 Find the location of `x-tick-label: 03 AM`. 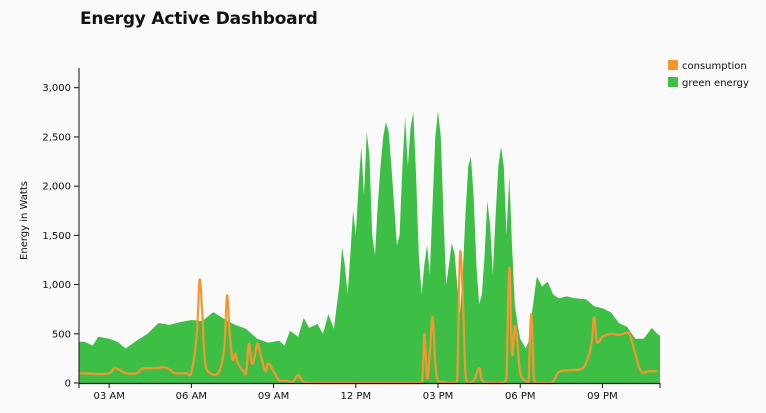

x-tick-label: 03 AM is located at coordinates (108, 396).